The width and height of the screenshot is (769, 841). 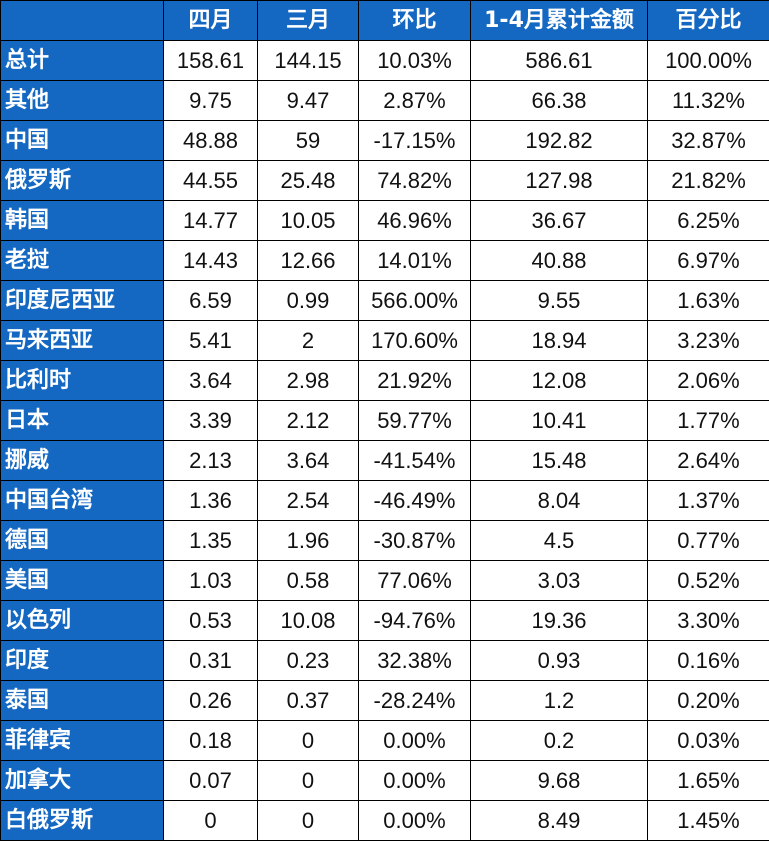 What do you see at coordinates (82, 460) in the screenshot?
I see `row-label: 挪威` at bounding box center [82, 460].